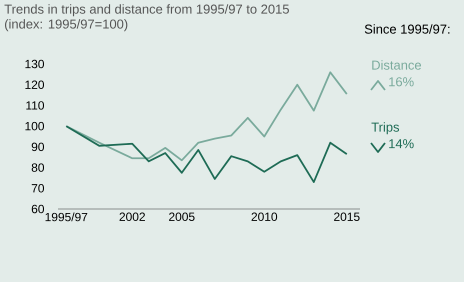 The image size is (464, 282). I want to click on y-tick-label: 90, so click(38, 147).